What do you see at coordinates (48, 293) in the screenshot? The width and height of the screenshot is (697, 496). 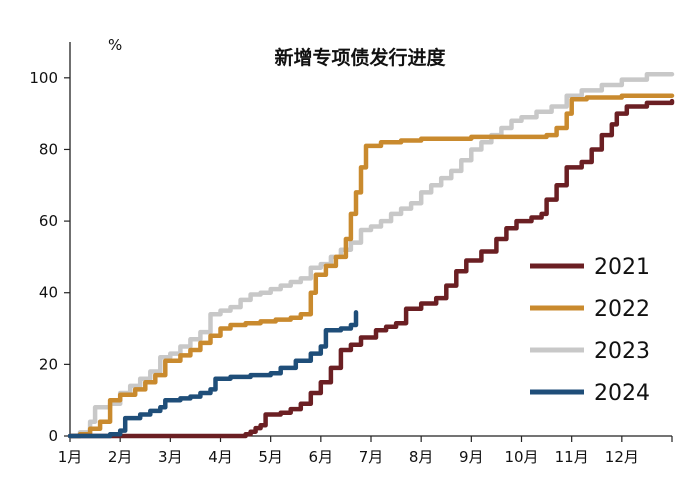 I see `y-tick-label: 40` at bounding box center [48, 293].